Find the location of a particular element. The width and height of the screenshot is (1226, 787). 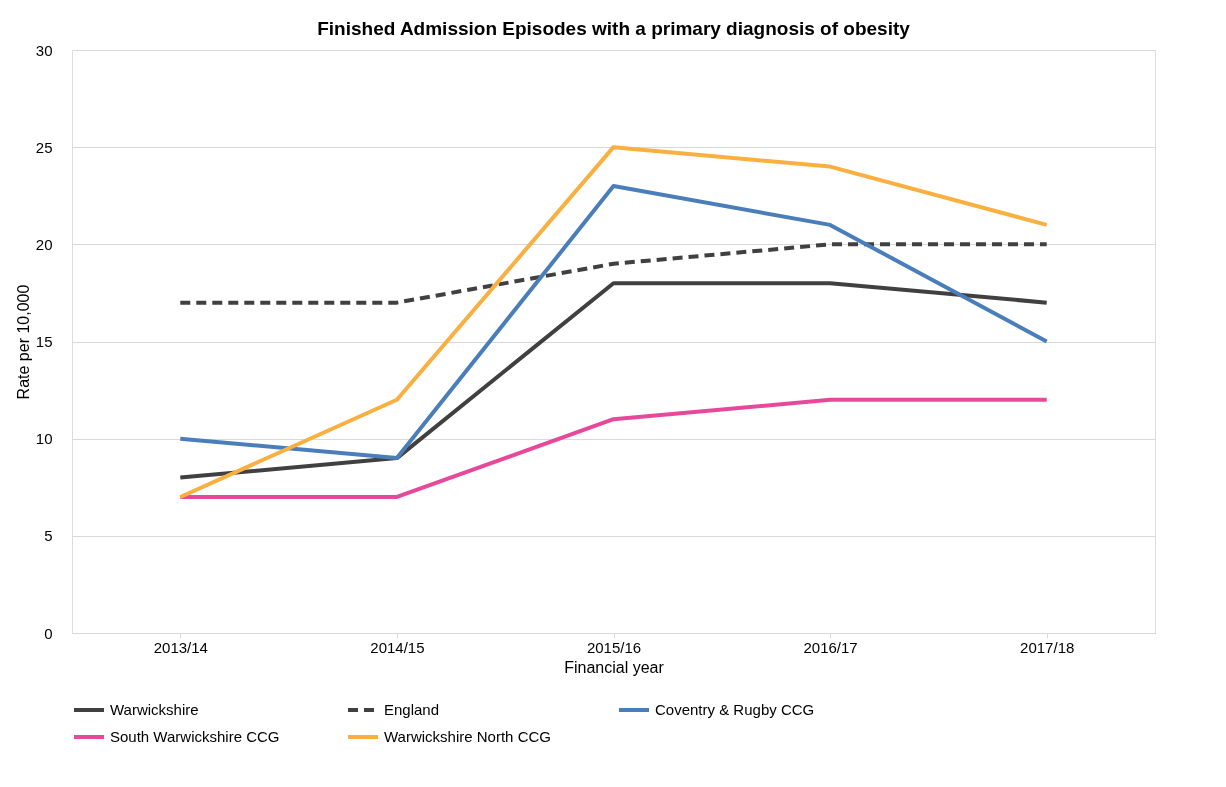

y-axis-title: Rate per 10,000 is located at coordinates (23, 342).